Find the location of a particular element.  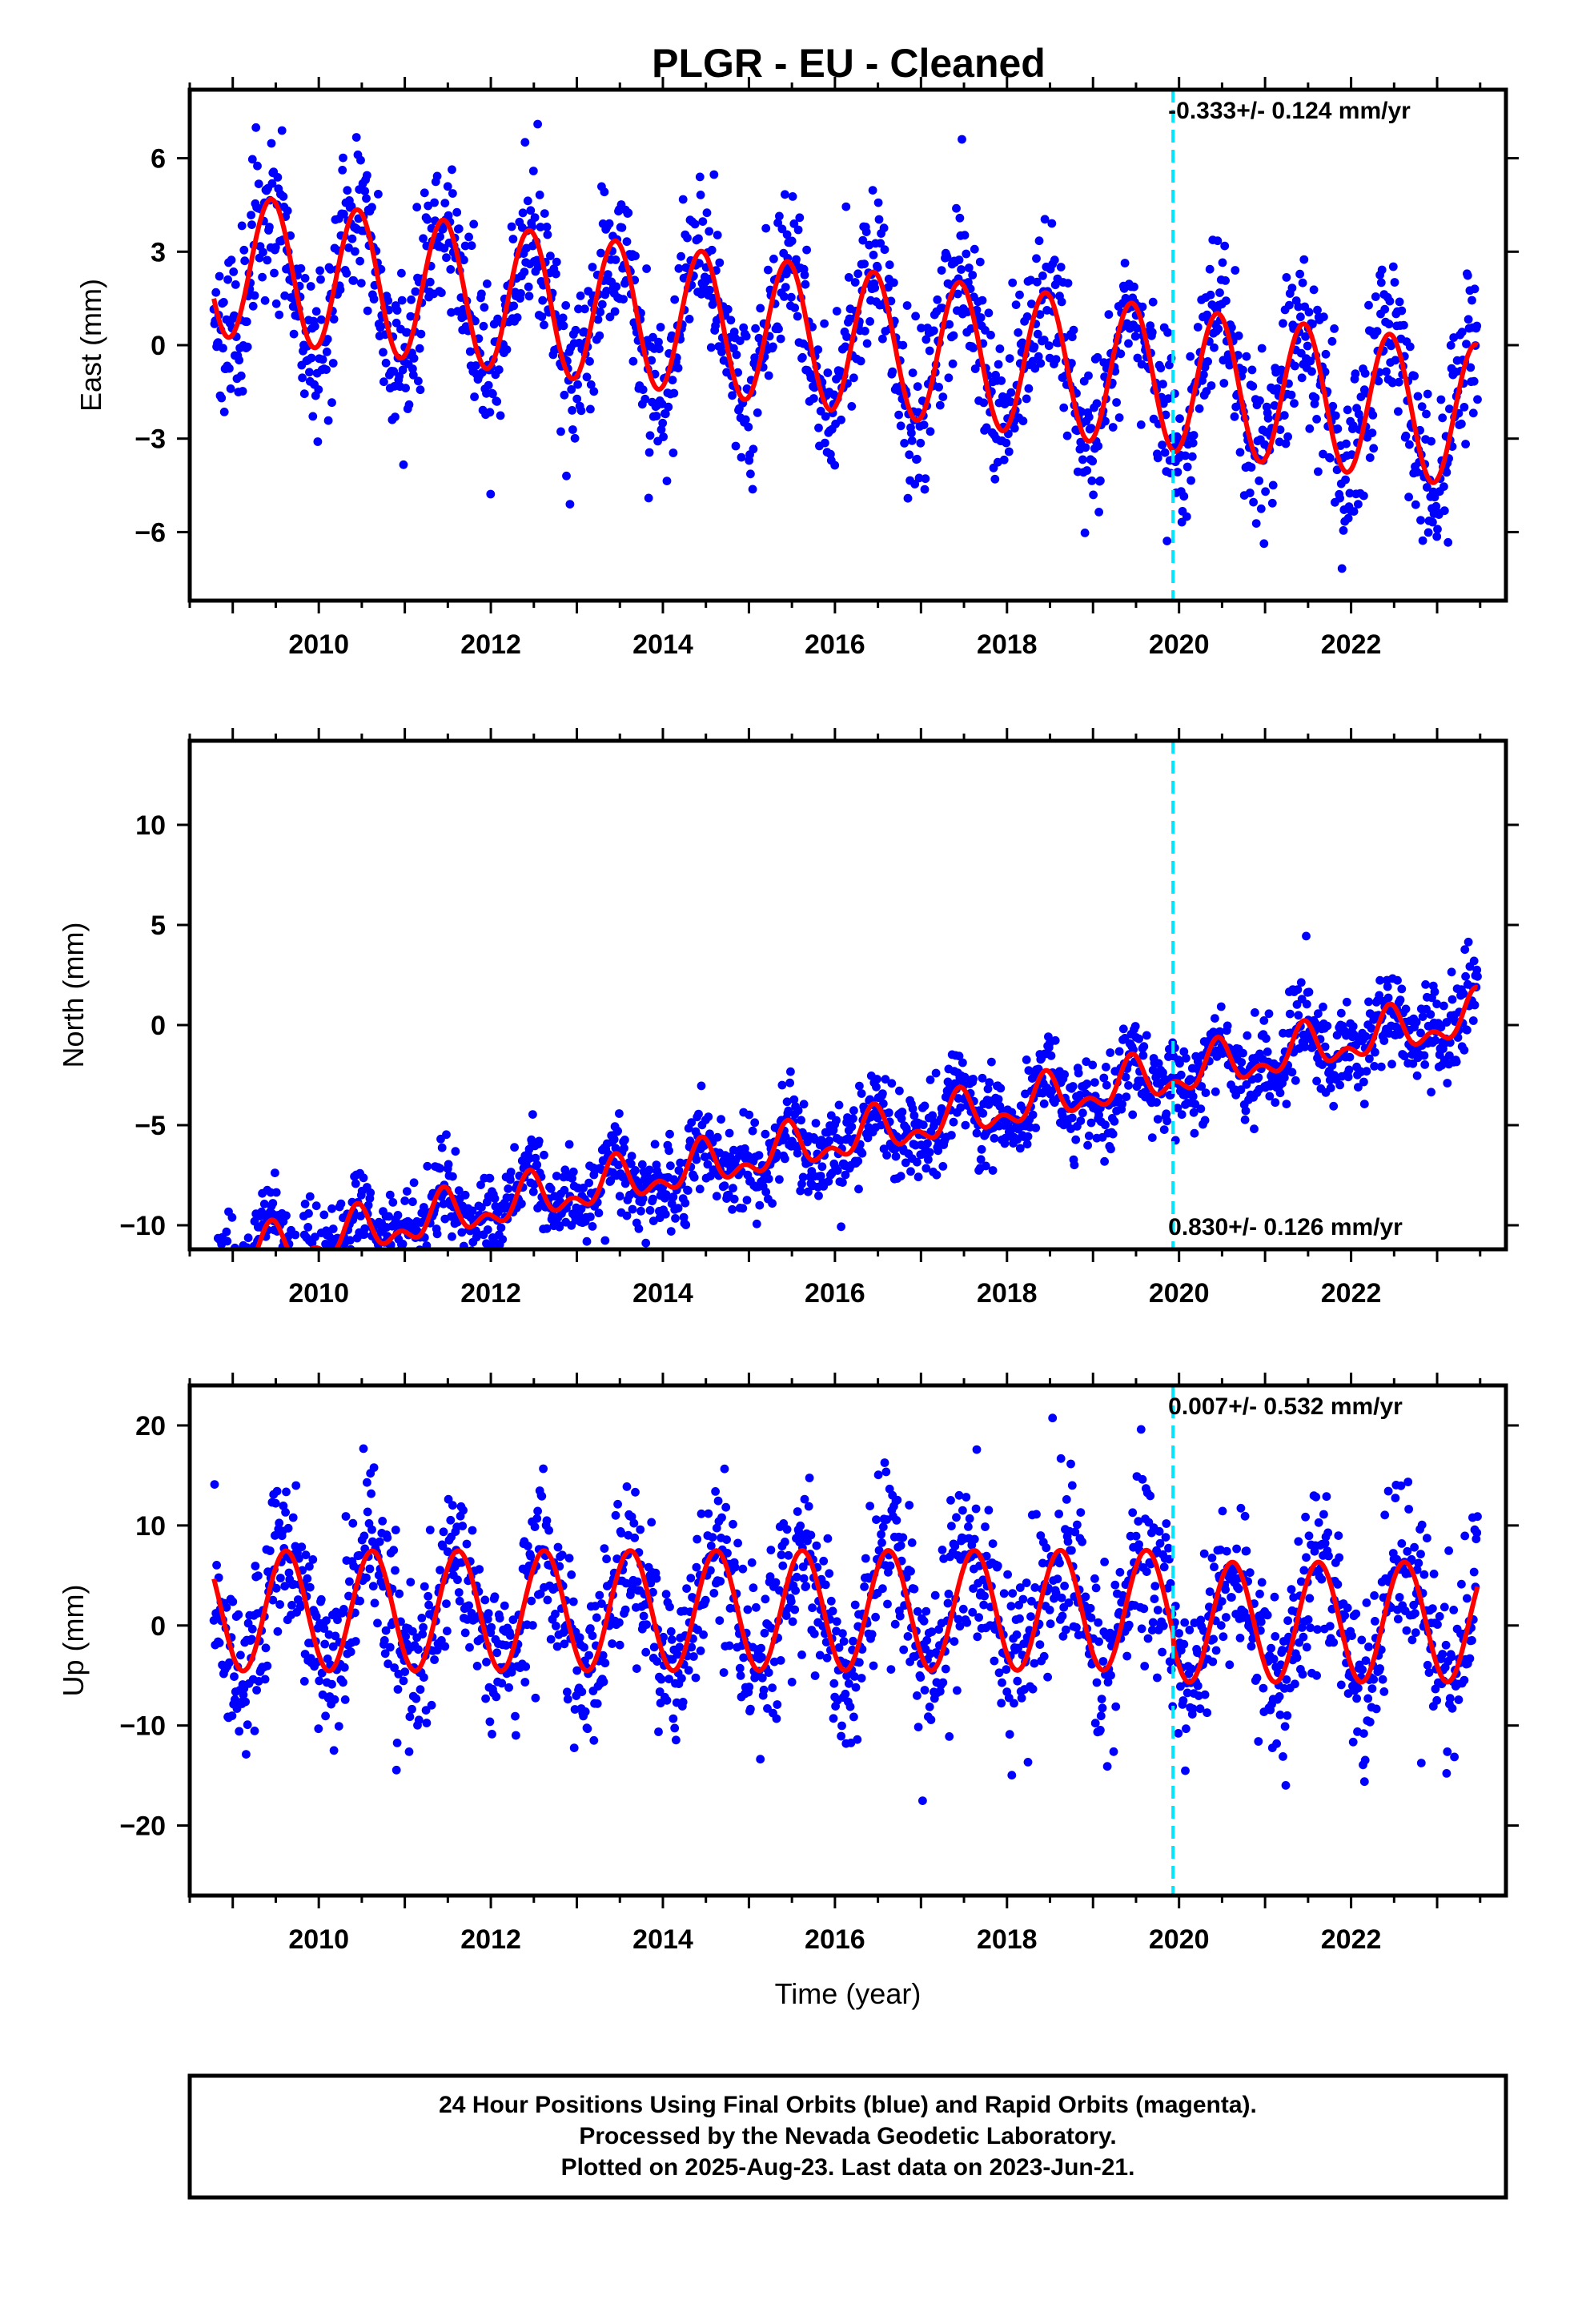

x-tick-label: 2010 is located at coordinates (318, 1294).